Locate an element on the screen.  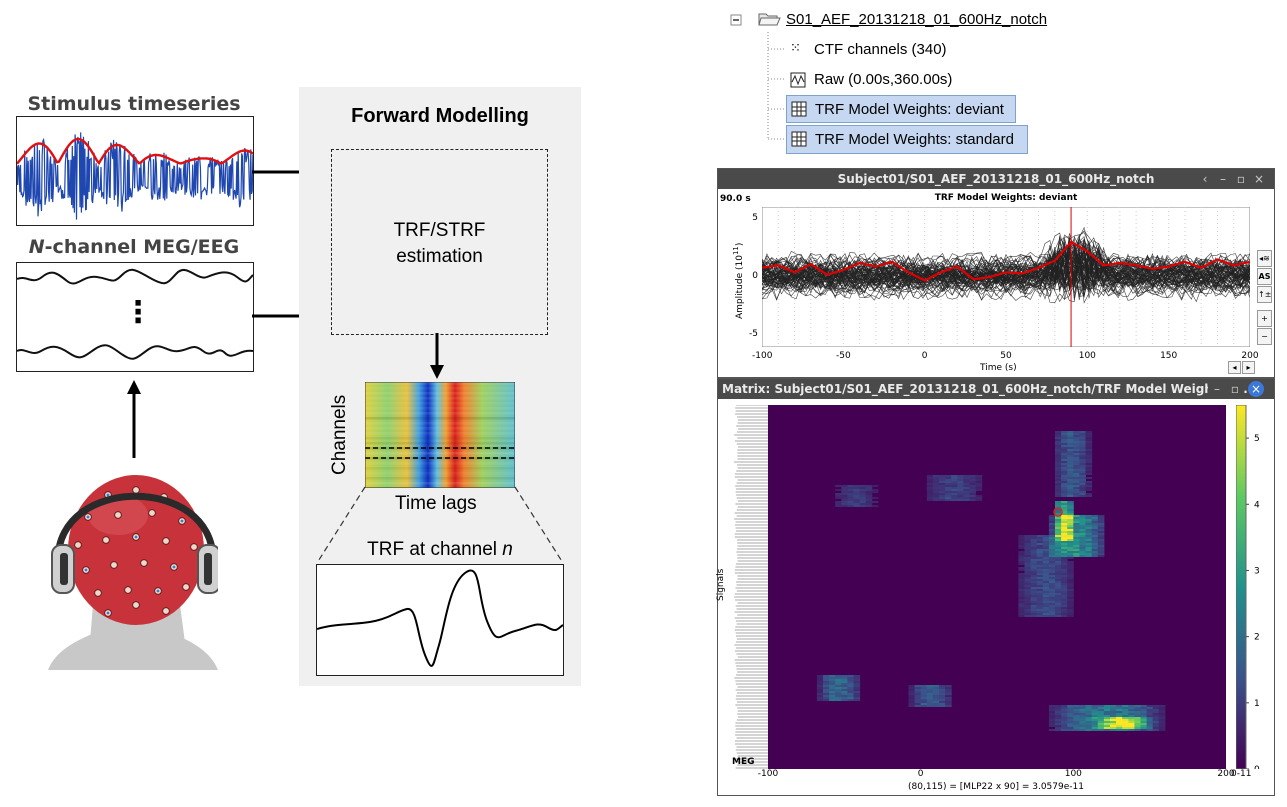
time-xlabel: Time (s) is located at coordinates (998, 368).